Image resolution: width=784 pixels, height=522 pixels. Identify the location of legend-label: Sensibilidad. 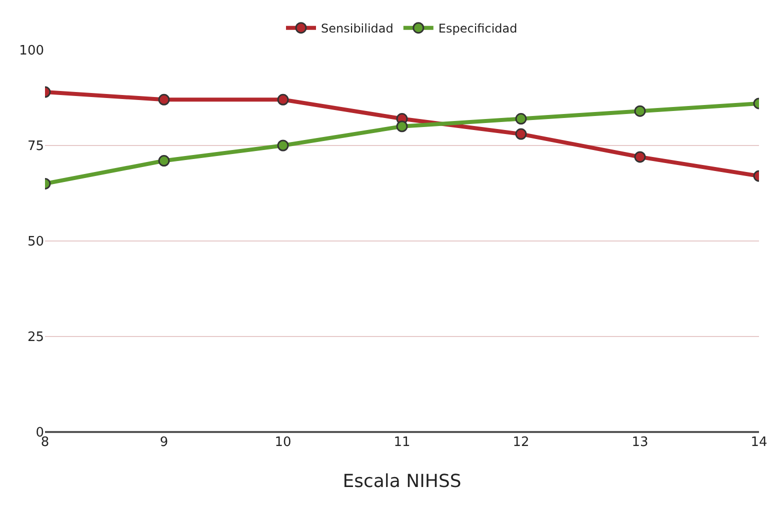
(357, 29).